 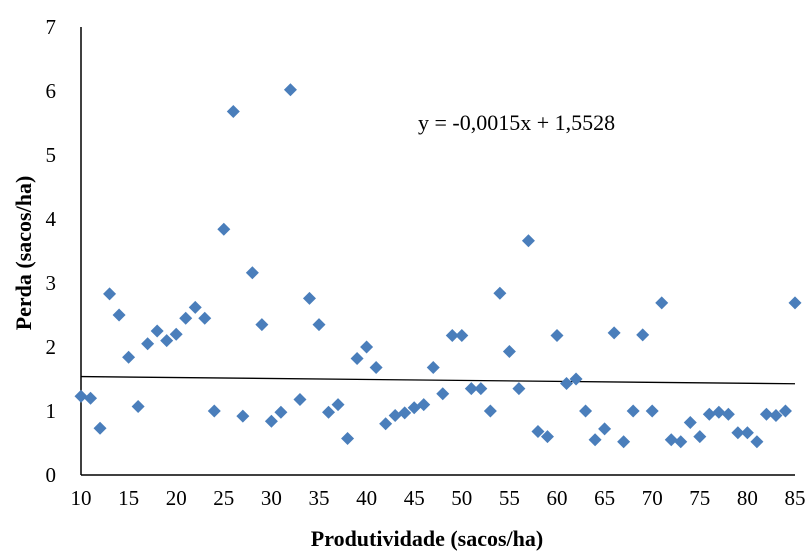 What do you see at coordinates (438, 498) in the screenshot?
I see `x-axis-ticks: 10 15 20 25 30 35 40 45 50 55 60 65 70 75 80 85` at bounding box center [438, 498].